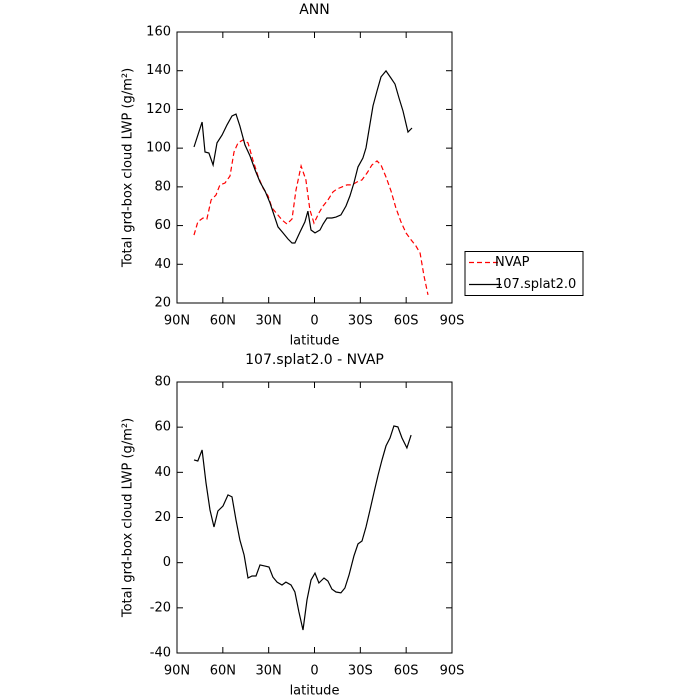 This screenshot has width=700, height=700. I want to click on legend-box, so click(524, 273).